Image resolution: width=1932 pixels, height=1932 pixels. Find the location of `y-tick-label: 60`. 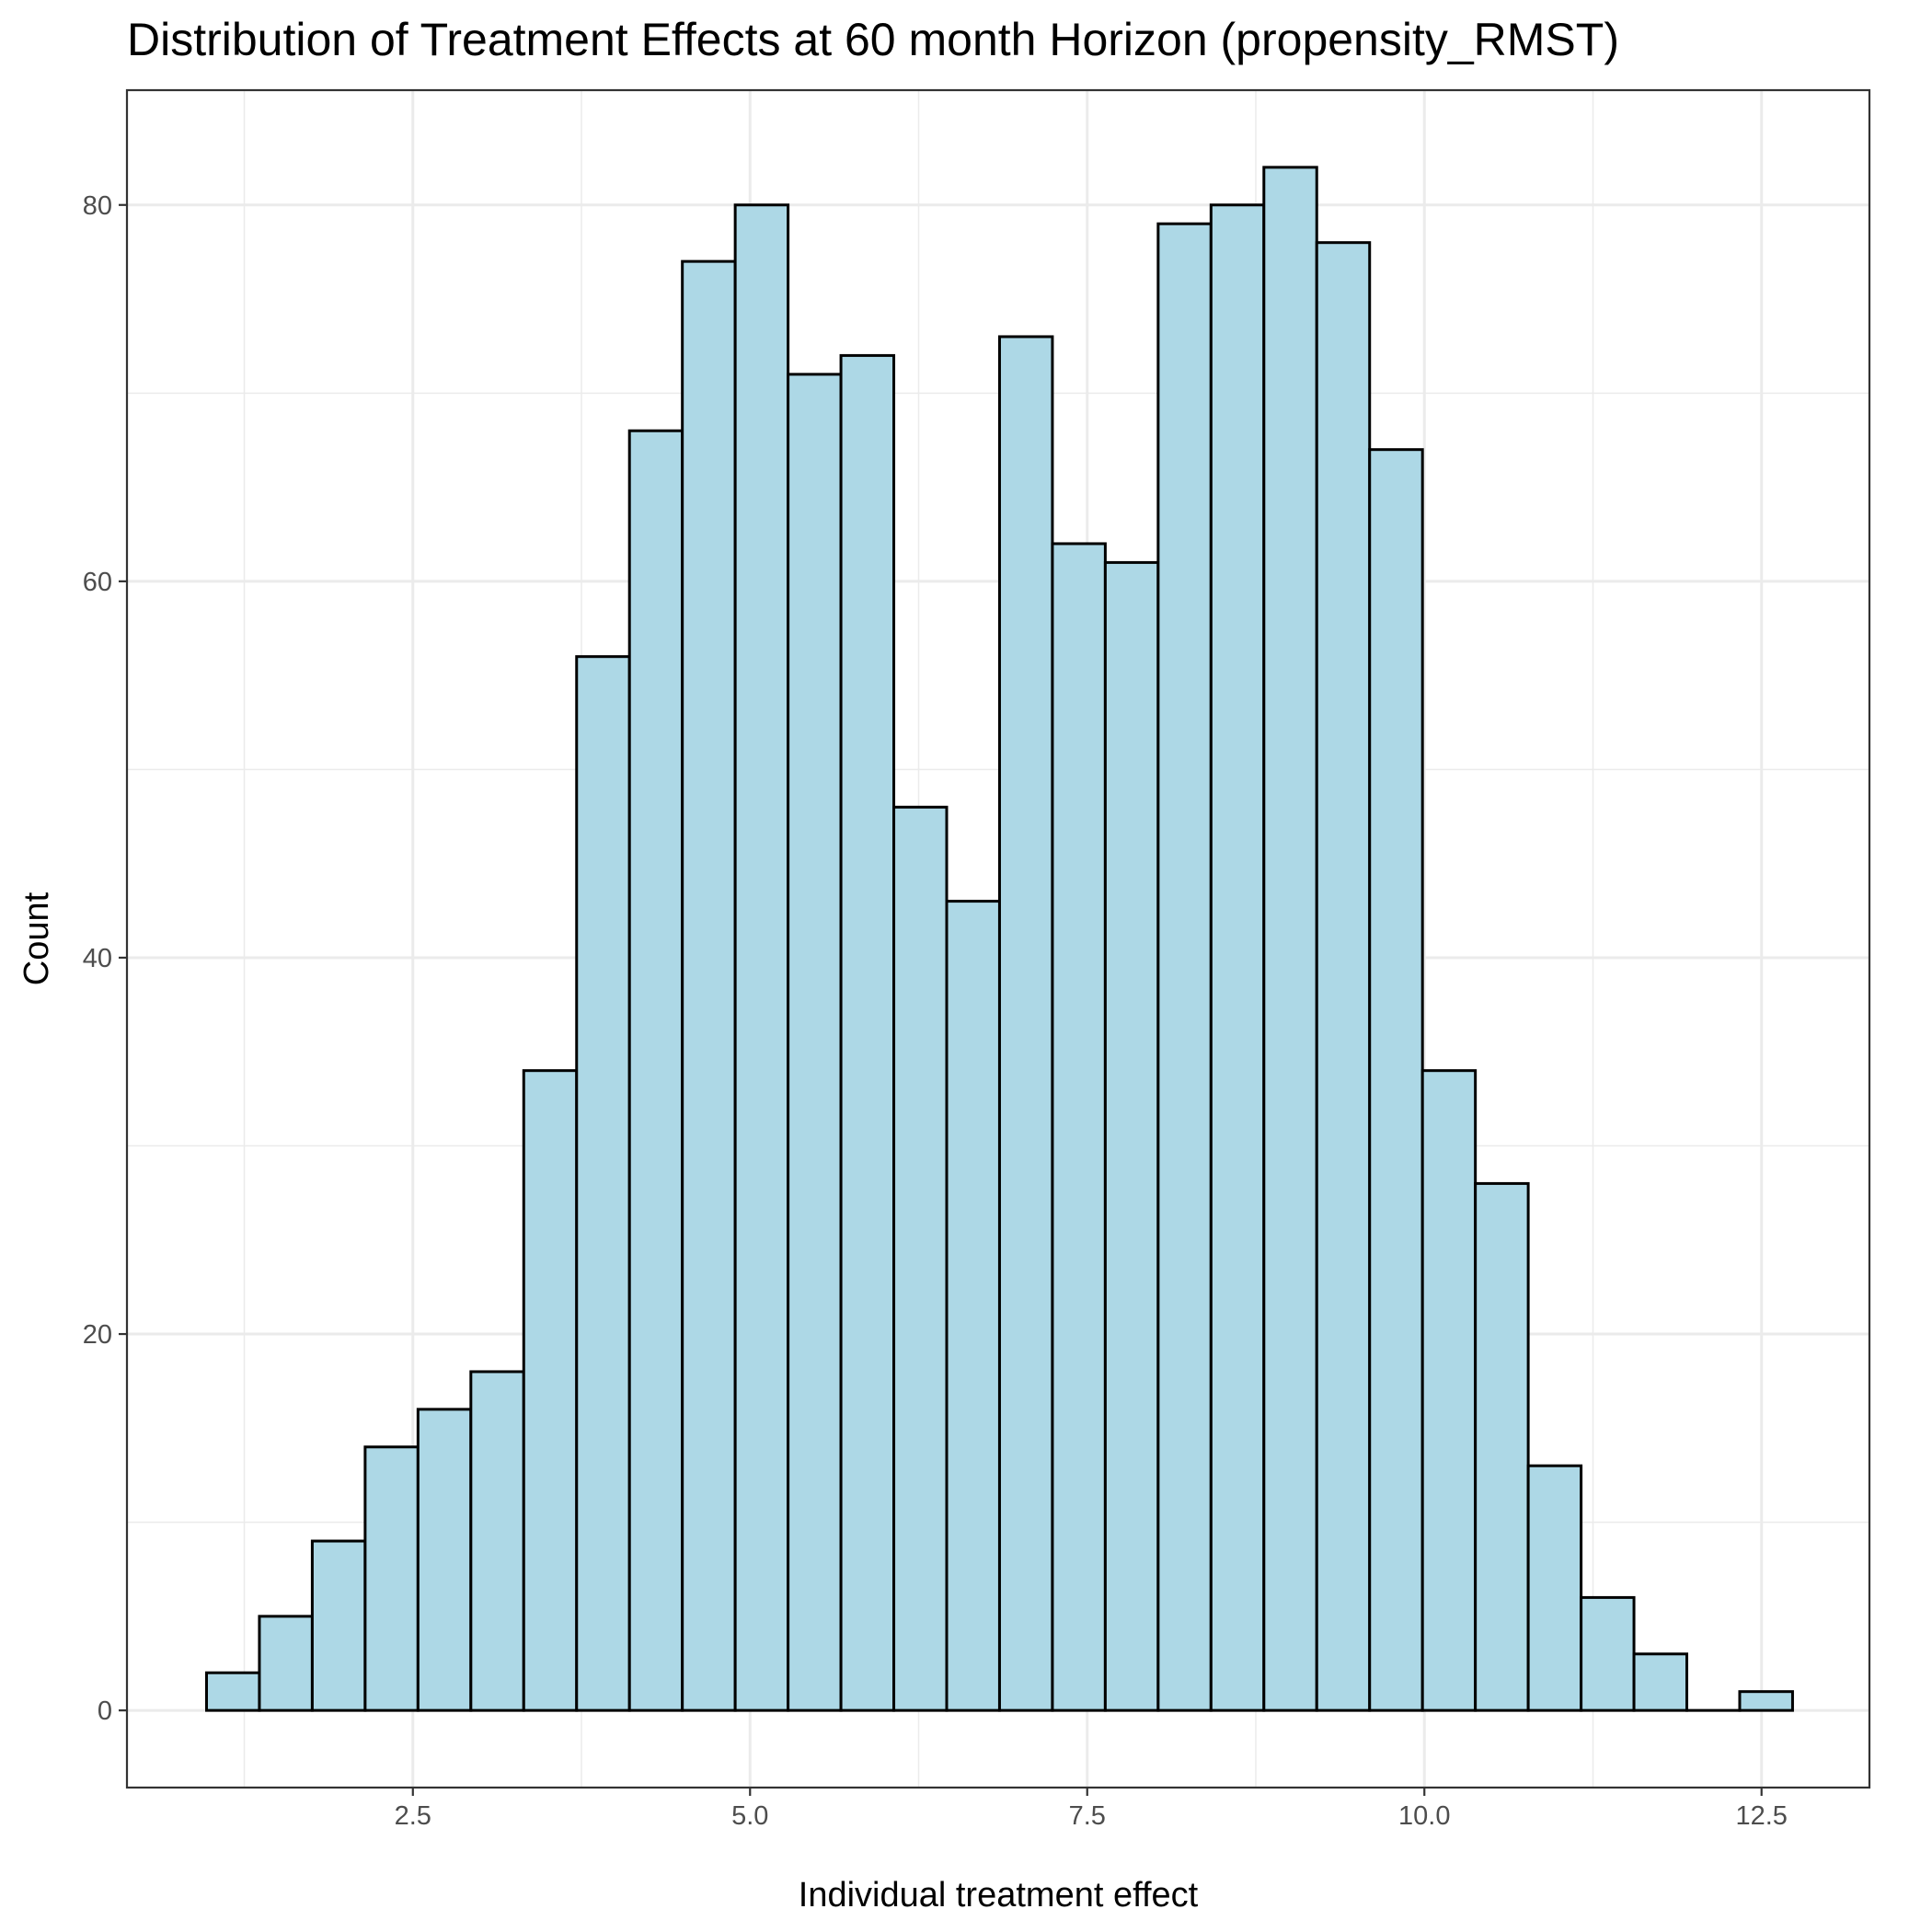

y-tick-label: 60 is located at coordinates (97, 582).